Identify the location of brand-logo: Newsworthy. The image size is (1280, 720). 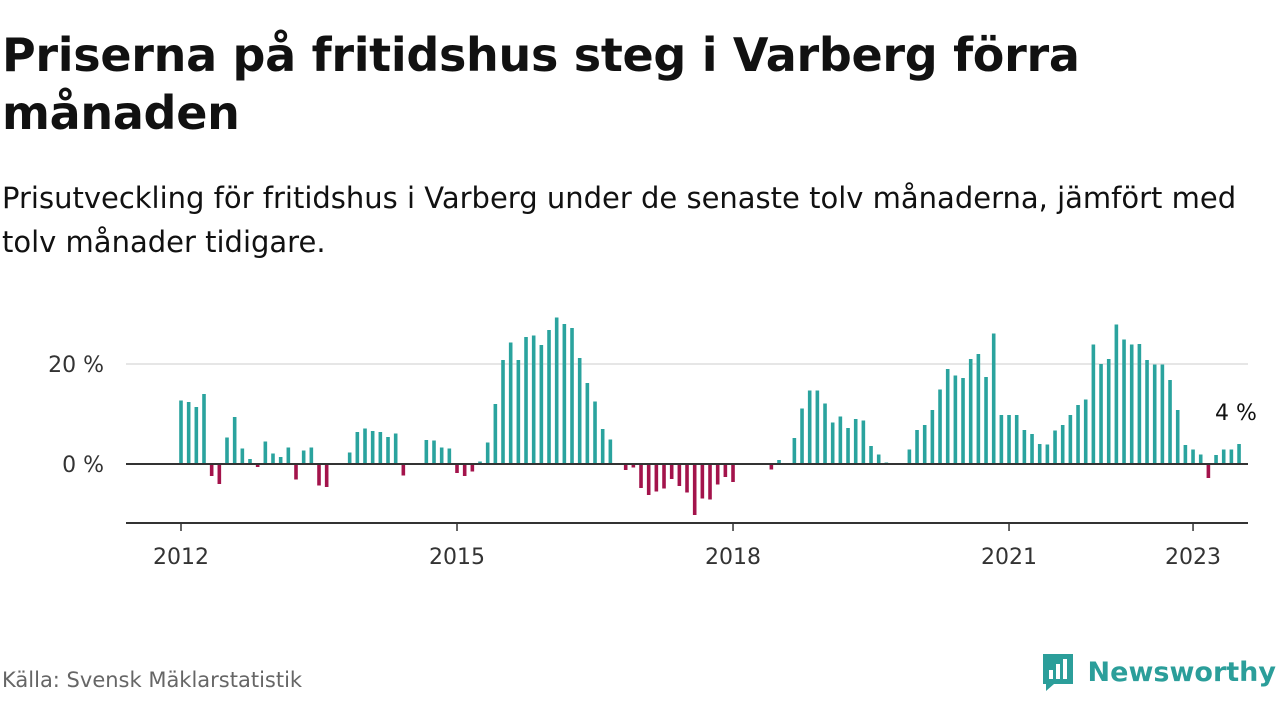
(1158, 672).